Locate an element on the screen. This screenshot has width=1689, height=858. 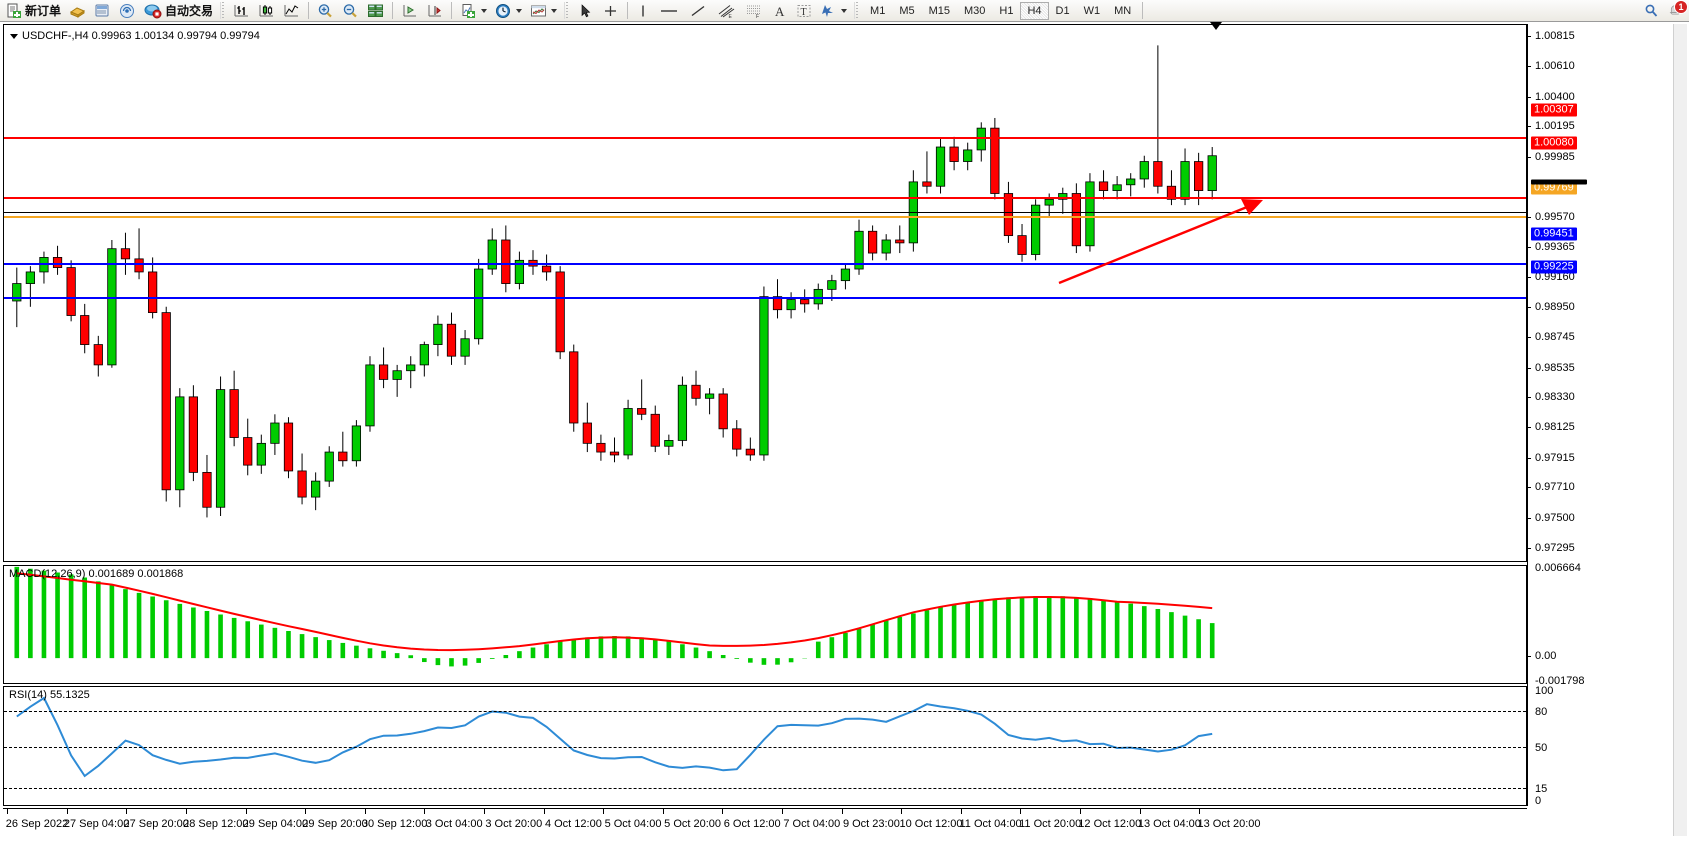
timeframe-w1: W1 is located at coordinates (1092, 10).